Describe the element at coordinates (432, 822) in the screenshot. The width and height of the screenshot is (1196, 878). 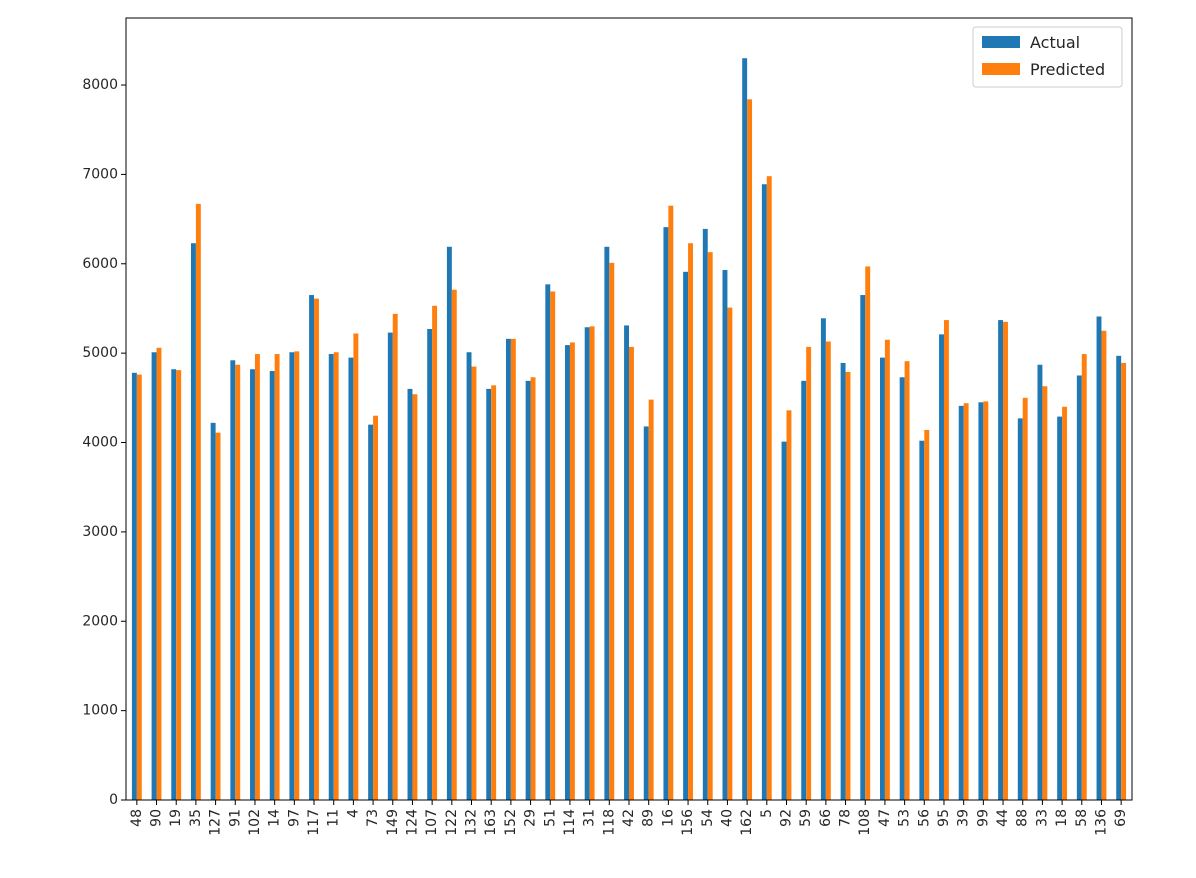
I see `x-tick-label-107: 107` at that location.